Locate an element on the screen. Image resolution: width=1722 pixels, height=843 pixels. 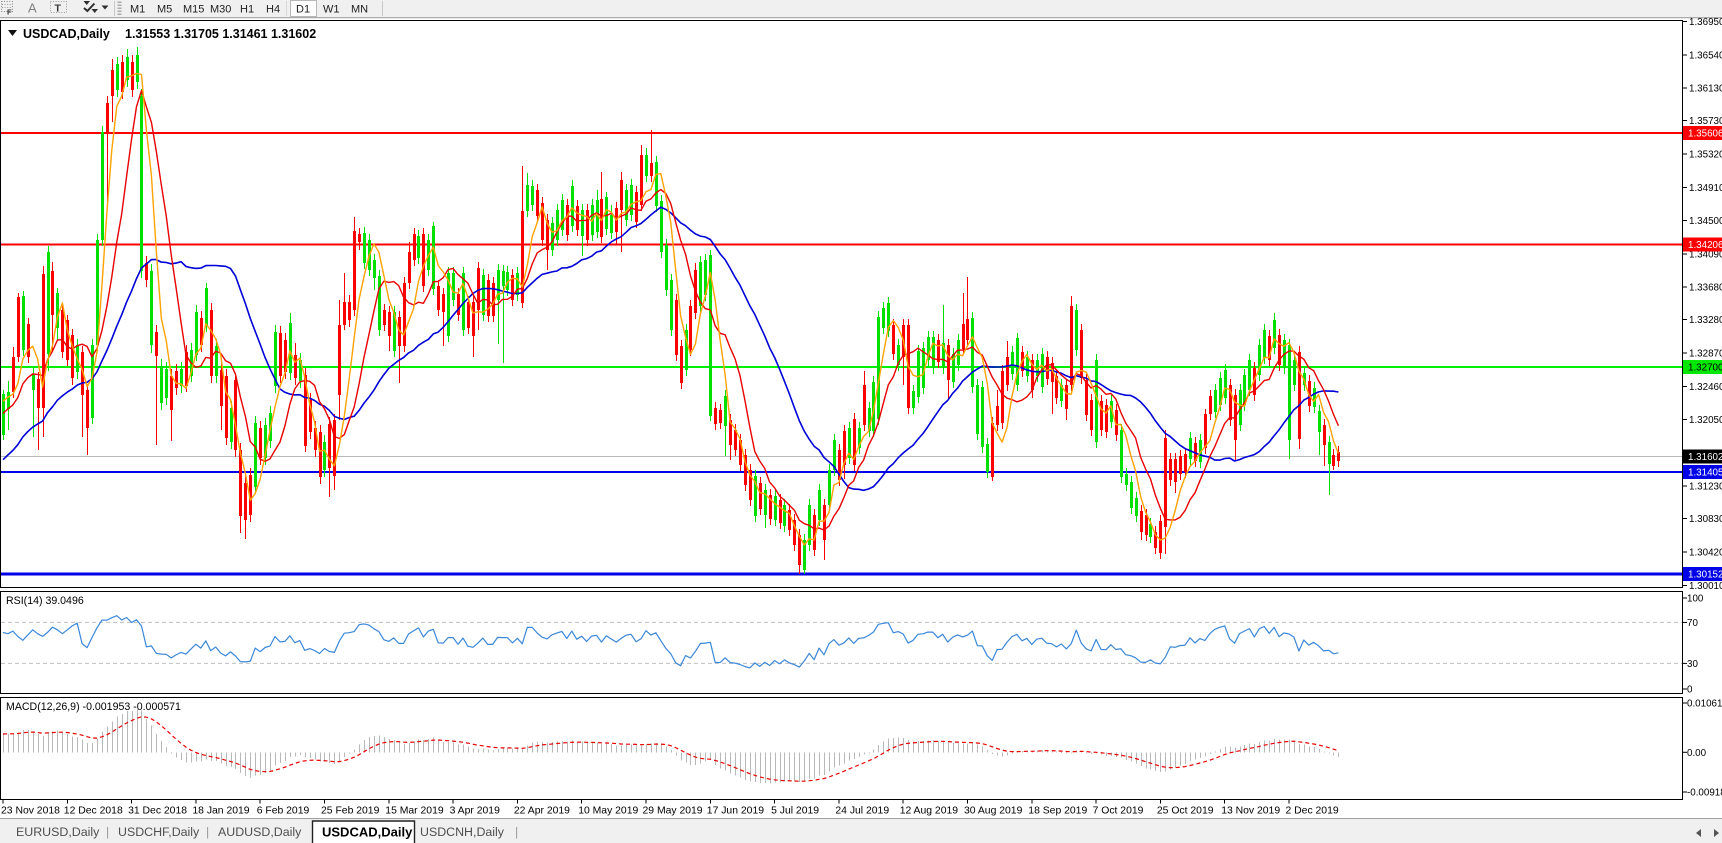
svg-text: 12 Dec 2018 is located at coordinates (93, 811).